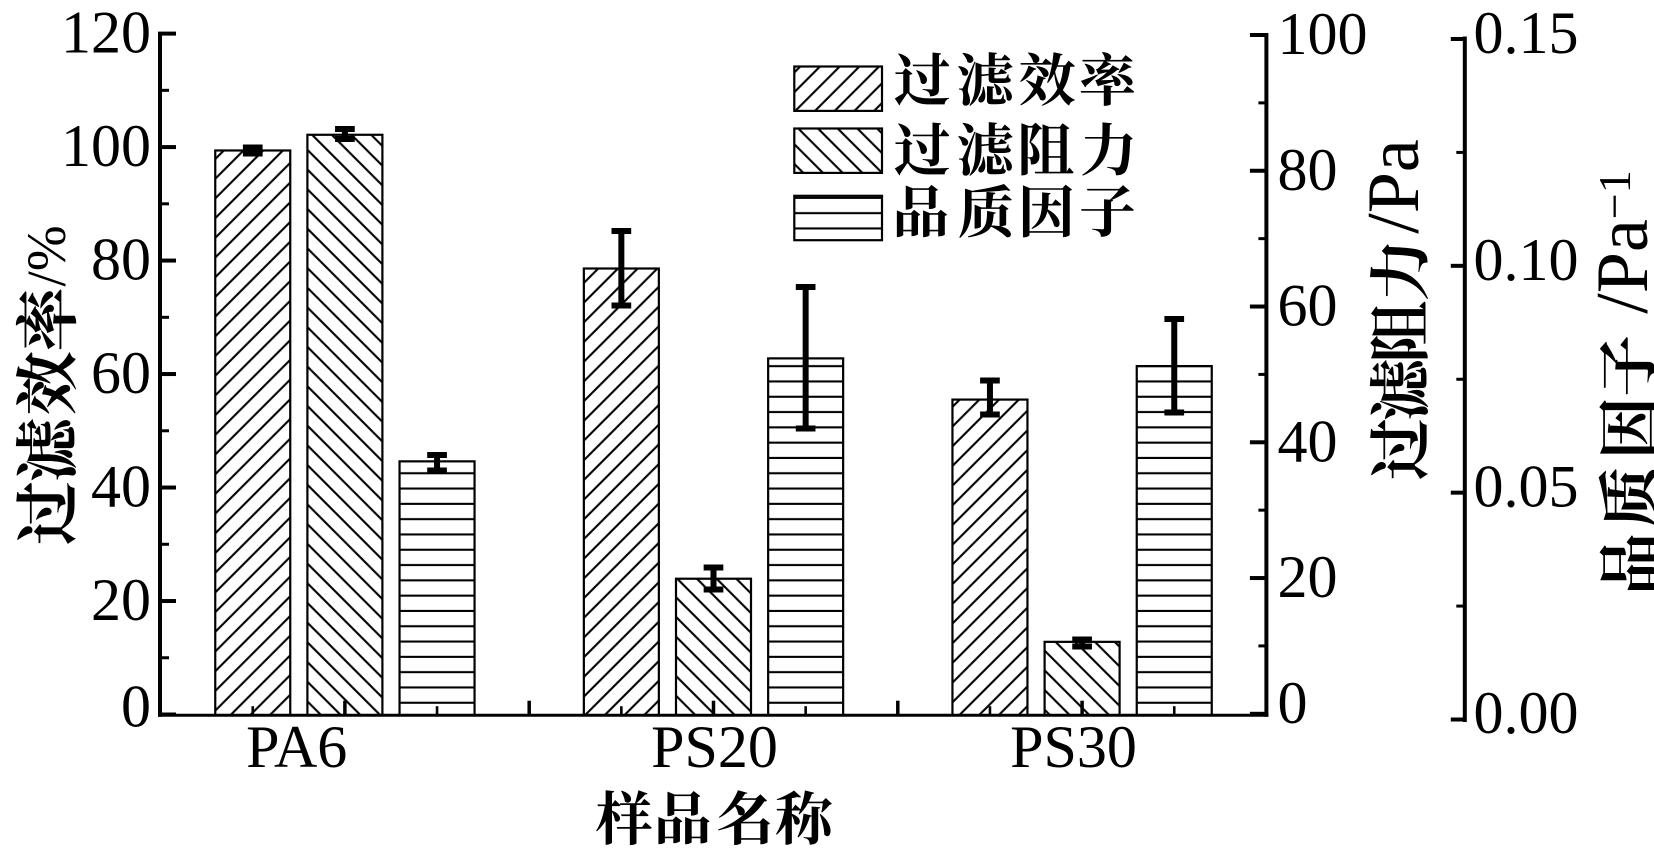  What do you see at coordinates (106, 33) in the screenshot?
I see `svg-text: 120` at bounding box center [106, 33].